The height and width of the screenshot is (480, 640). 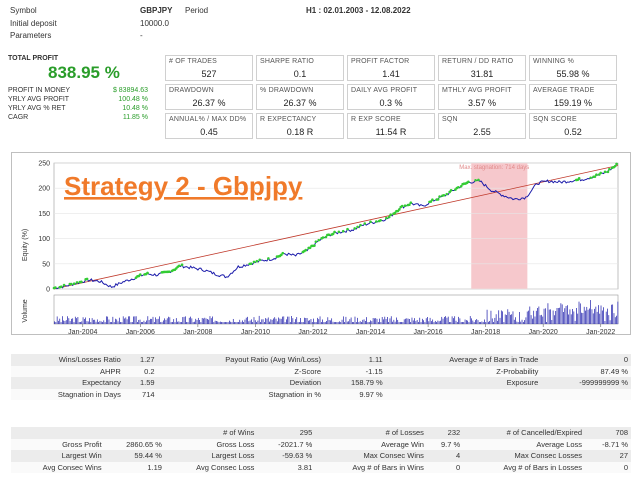 What do you see at coordinates (31, 35) in the screenshot?
I see `parameters-label: Parameters` at bounding box center [31, 35].